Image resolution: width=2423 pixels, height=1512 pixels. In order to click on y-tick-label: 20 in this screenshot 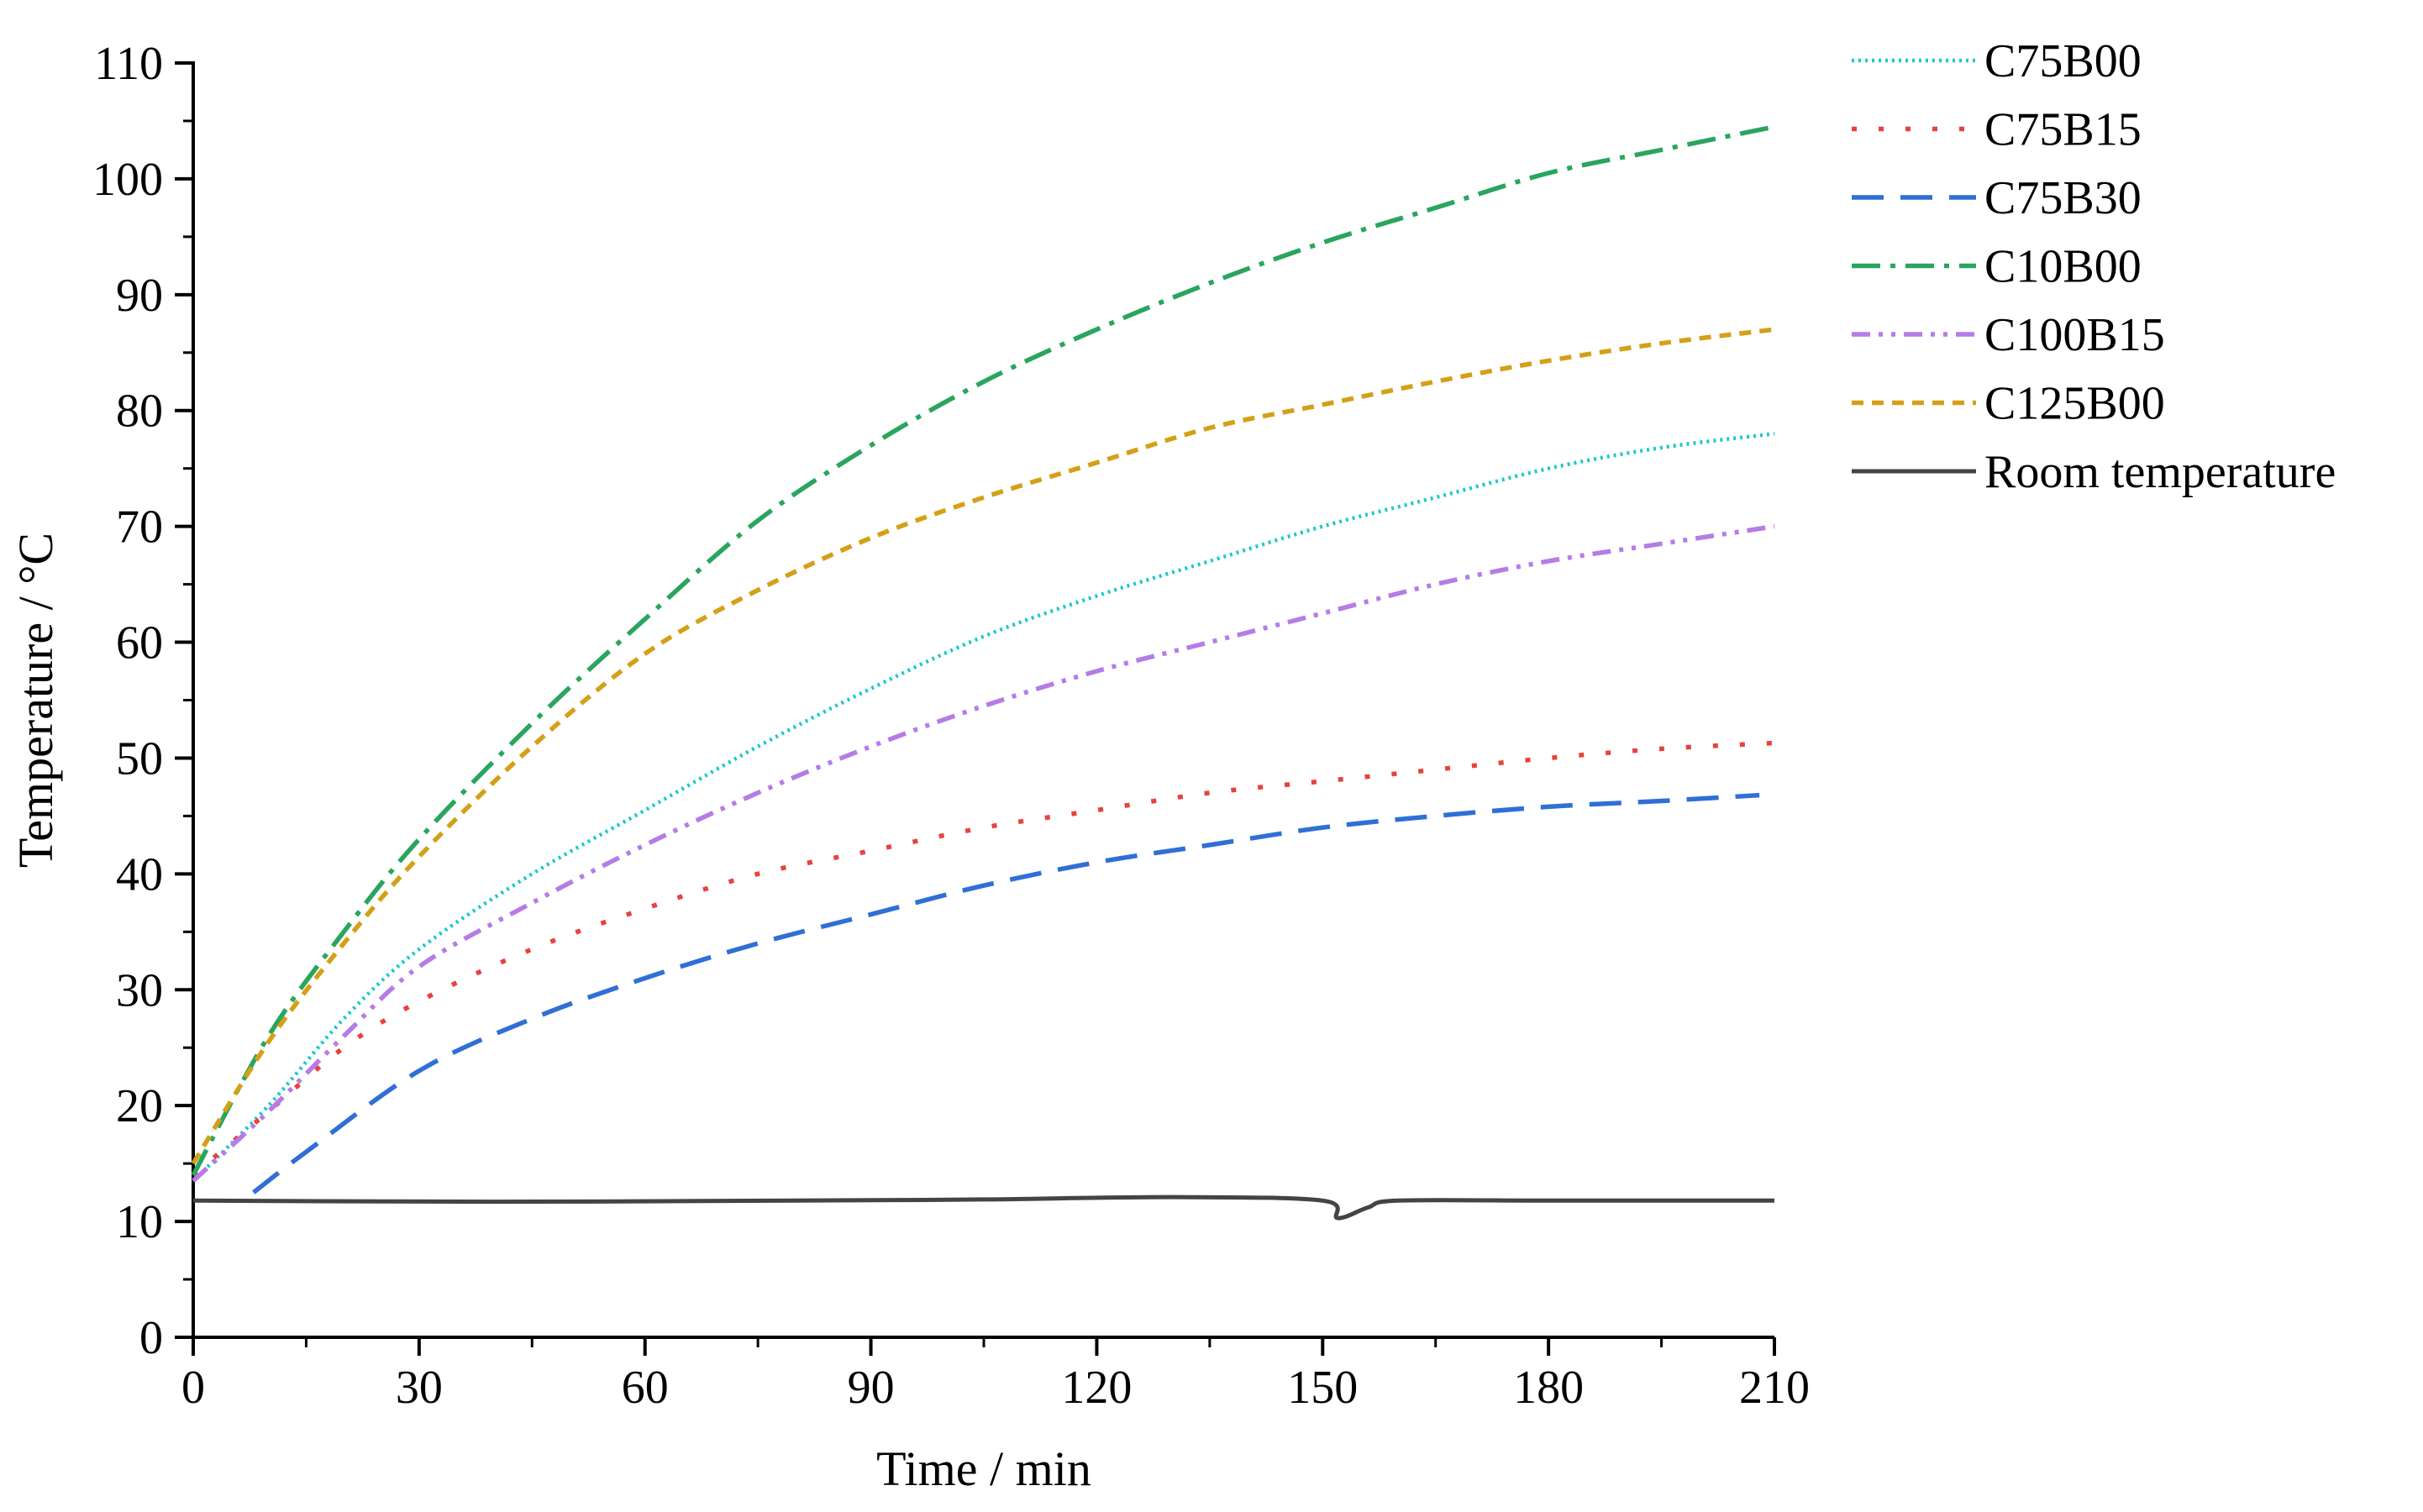, I will do `click(139, 1106)`.